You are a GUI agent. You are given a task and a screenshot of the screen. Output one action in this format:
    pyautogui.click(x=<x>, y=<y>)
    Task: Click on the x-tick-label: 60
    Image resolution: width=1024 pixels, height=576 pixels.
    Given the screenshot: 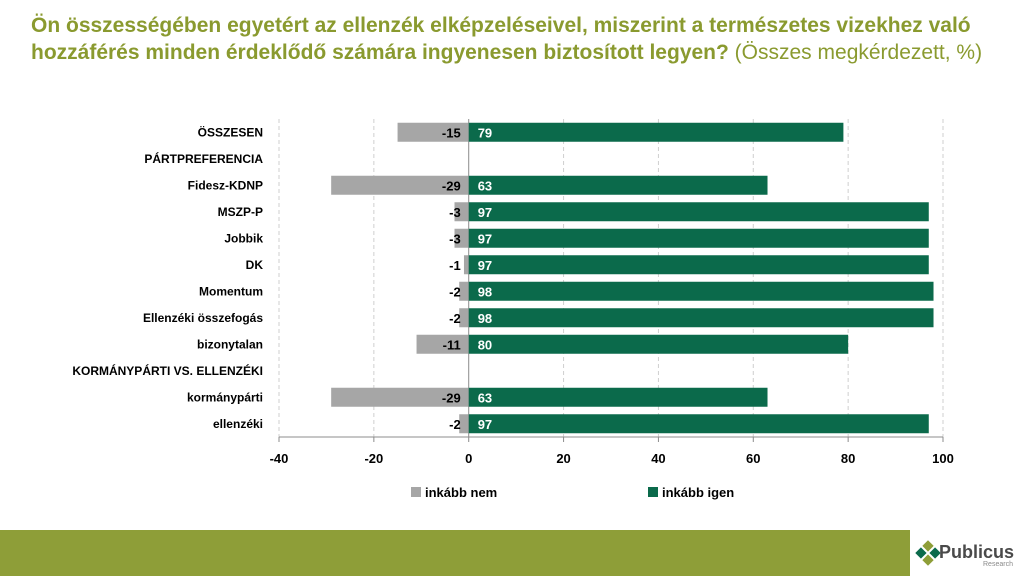 What is the action you would take?
    pyautogui.click(x=753, y=458)
    